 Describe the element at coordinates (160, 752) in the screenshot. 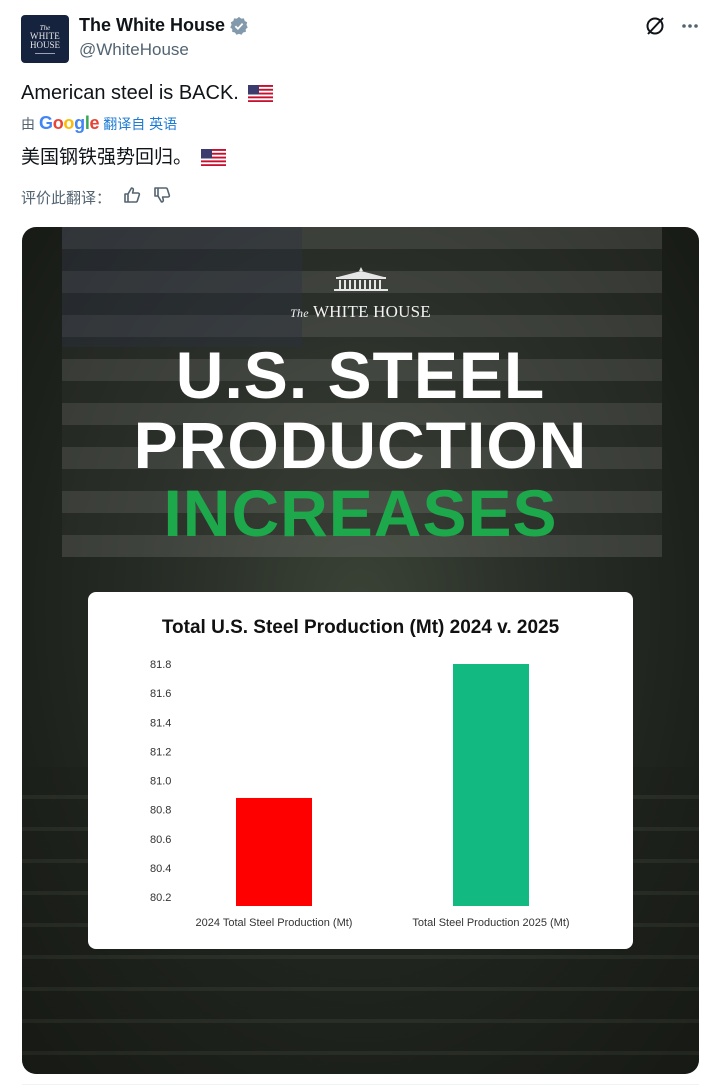

I see `y-tick-label: 81.2` at that location.